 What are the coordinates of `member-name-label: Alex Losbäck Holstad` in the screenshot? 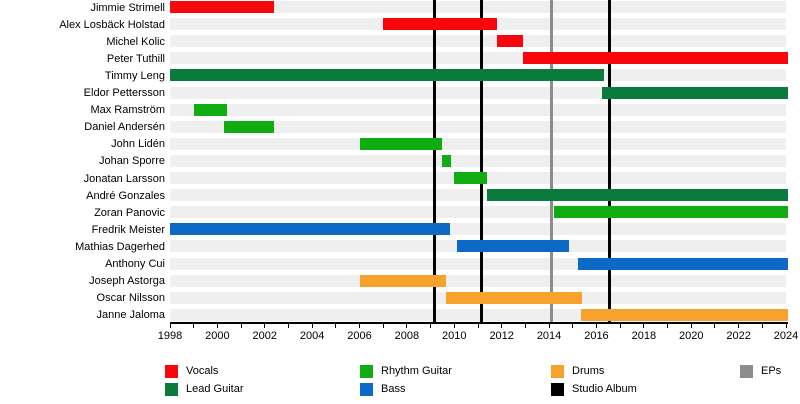 It's located at (112, 24).